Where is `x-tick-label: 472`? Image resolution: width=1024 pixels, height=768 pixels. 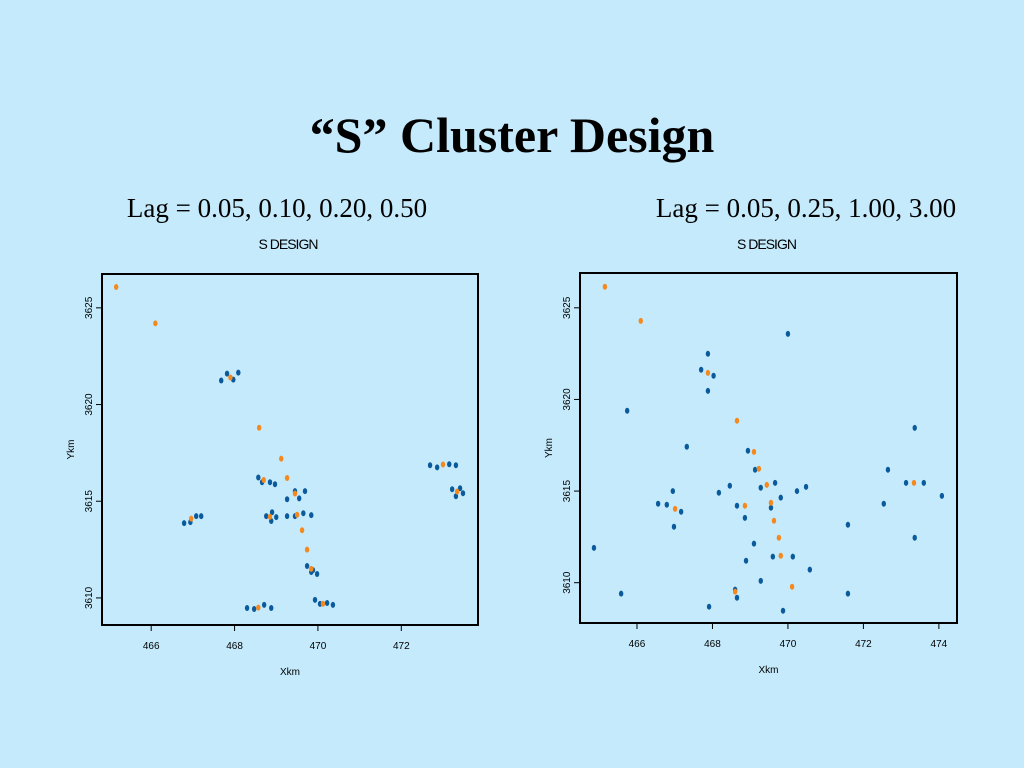
x-tick-label: 472 is located at coordinates (863, 644).